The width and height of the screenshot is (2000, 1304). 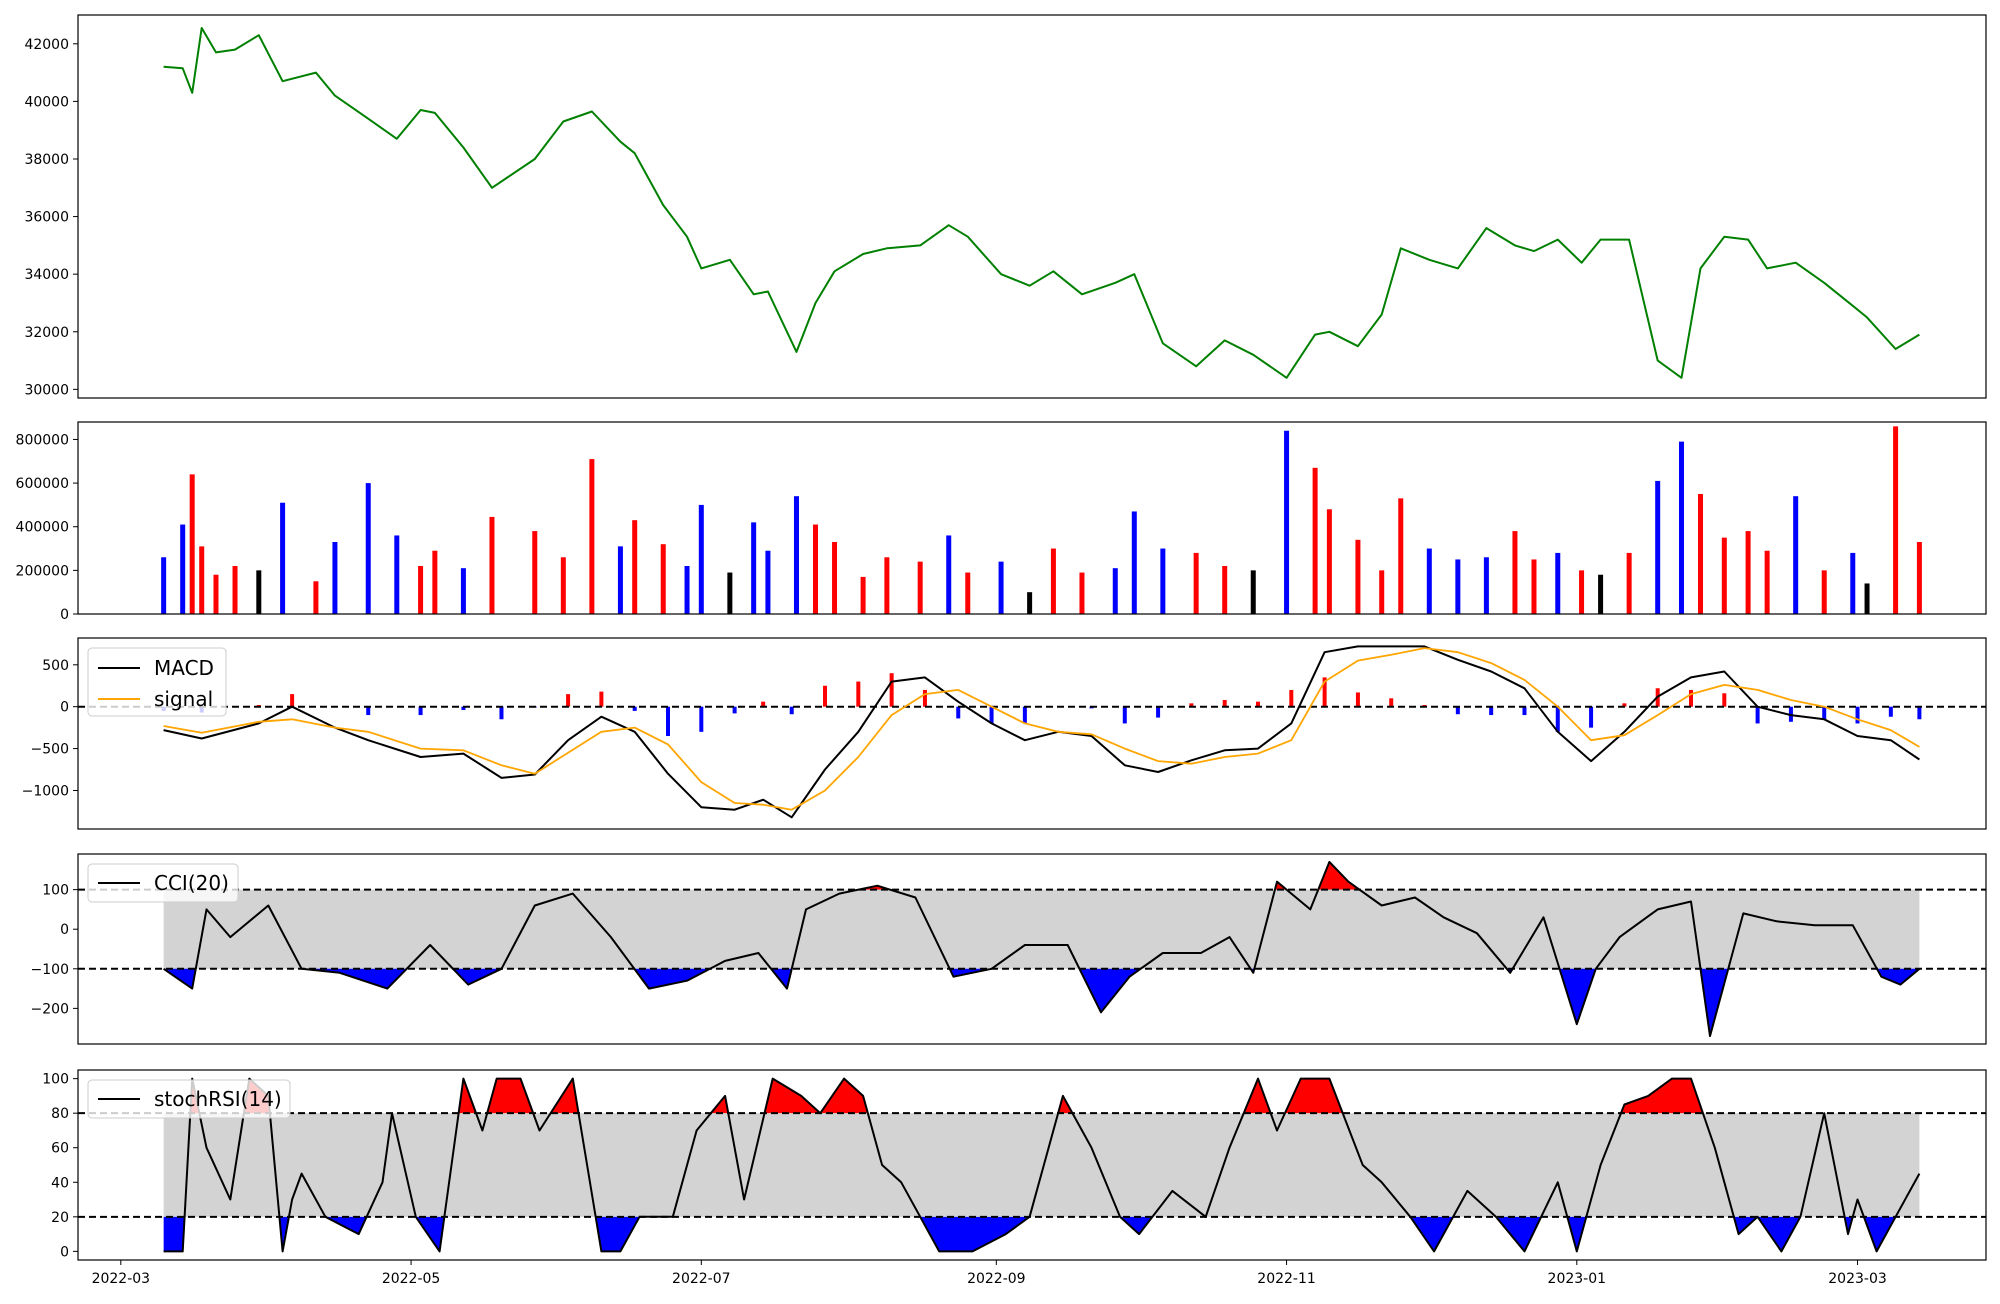 What do you see at coordinates (42, 440) in the screenshot?
I see `volume-y-tick-label: 800000` at bounding box center [42, 440].